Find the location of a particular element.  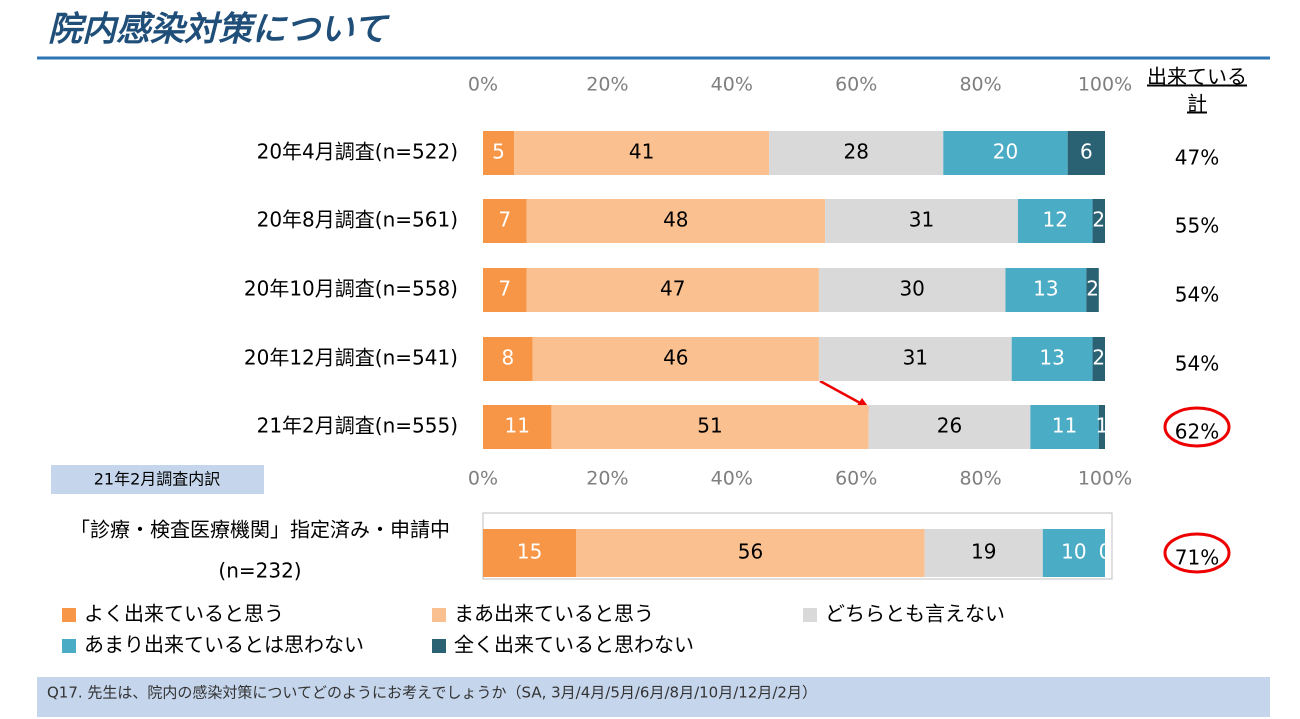

data-label: 1 is located at coordinates (1102, 426).